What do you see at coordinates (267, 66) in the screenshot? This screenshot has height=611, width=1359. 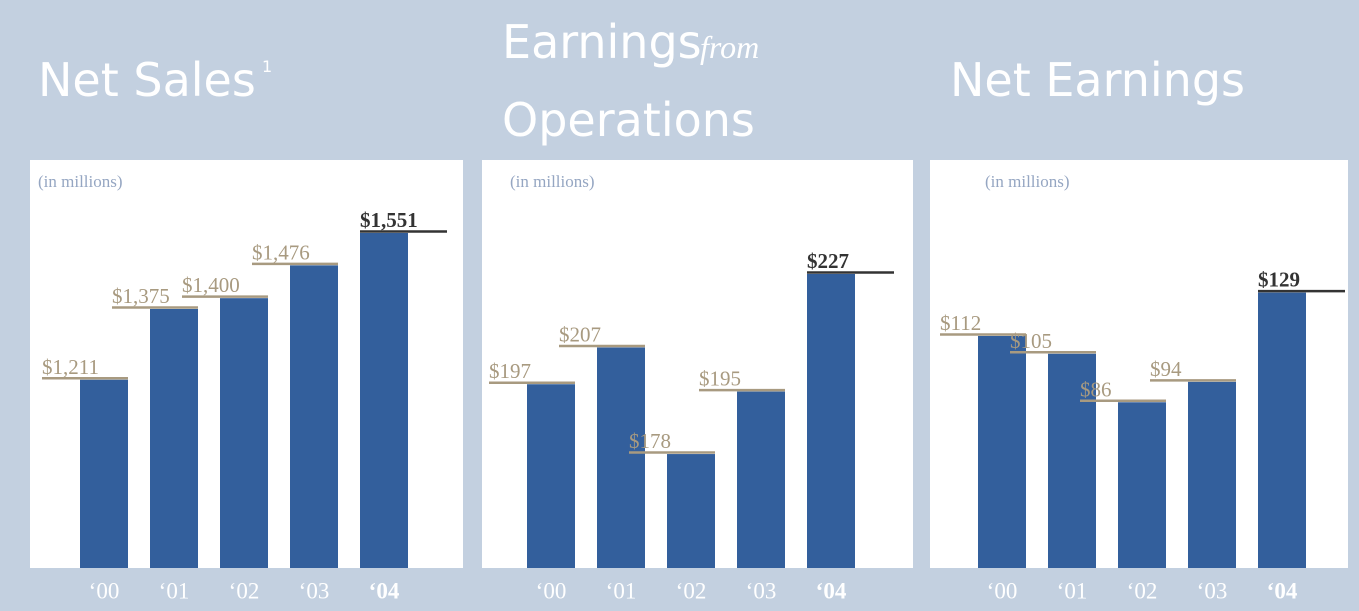 I see `footnote-marker: 1` at bounding box center [267, 66].